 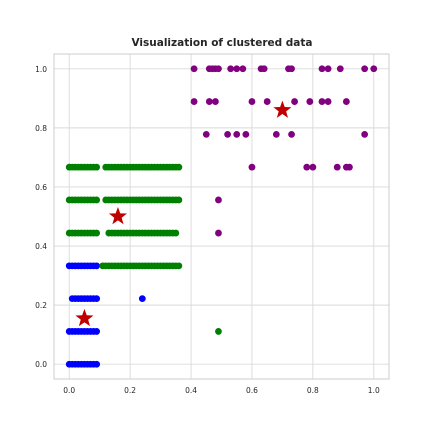 What do you see at coordinates (69, 390) in the screenshot?
I see `x-tick-label: 0.0` at bounding box center [69, 390].